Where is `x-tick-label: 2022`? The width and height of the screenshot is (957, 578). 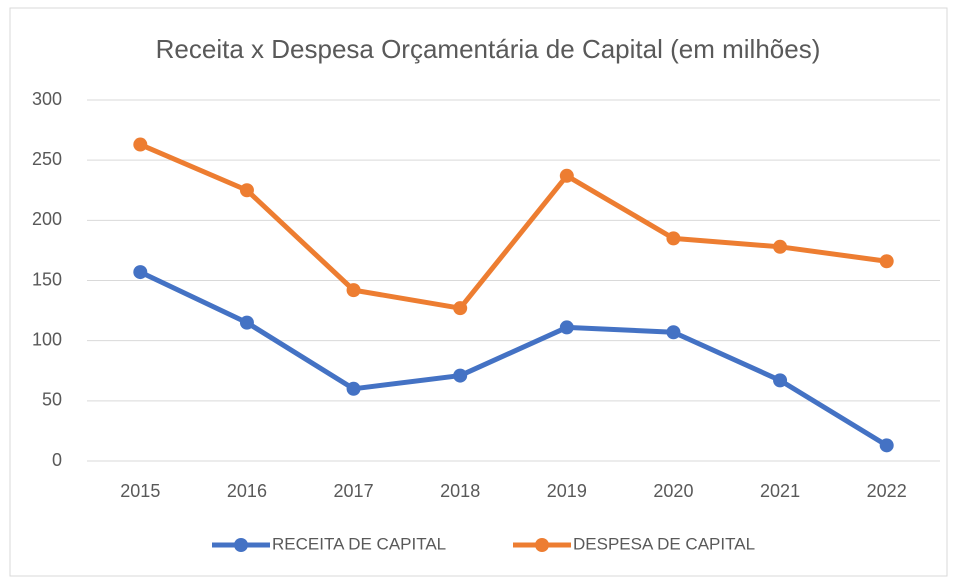 x-tick-label: 2022 is located at coordinates (887, 491).